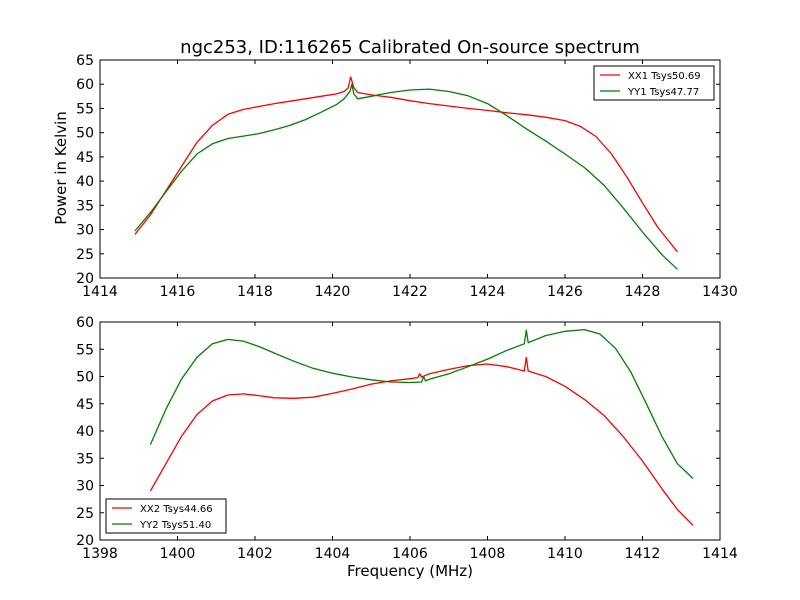  I want to click on x-tick-label: 1416, so click(178, 292).